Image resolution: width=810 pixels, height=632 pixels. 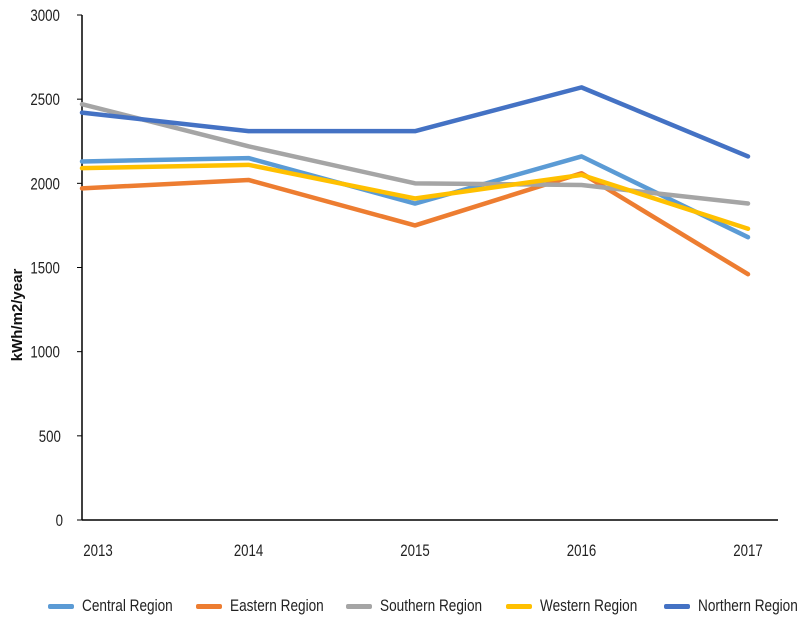 I want to click on x-tick-label: 2014, so click(x=249, y=551).